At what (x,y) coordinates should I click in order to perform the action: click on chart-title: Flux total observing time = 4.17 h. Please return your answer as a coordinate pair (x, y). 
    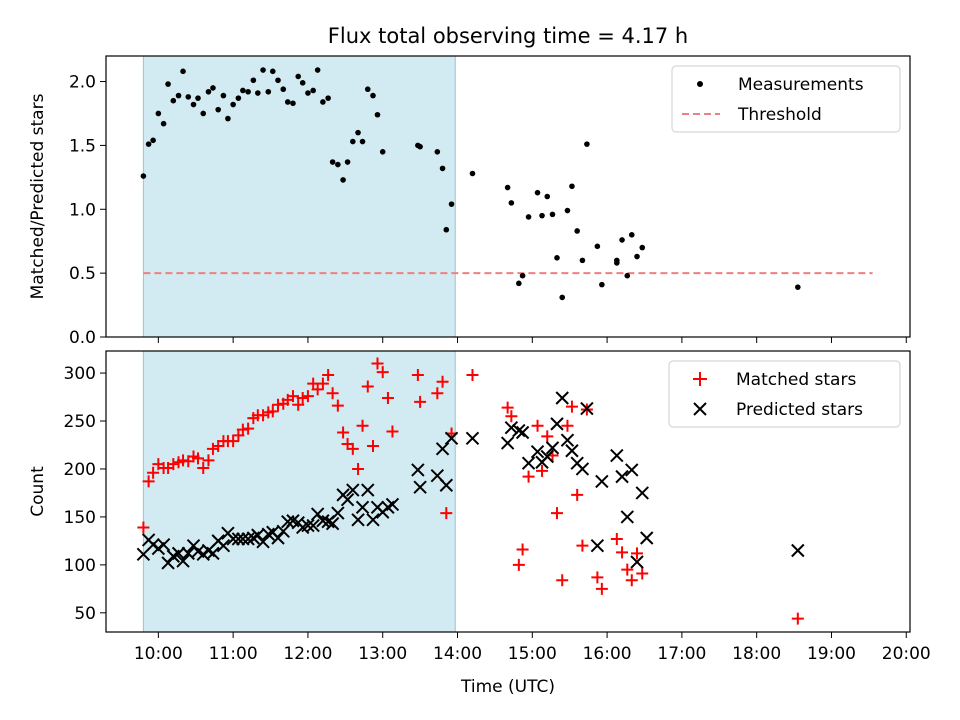
    Looking at the image, I should click on (508, 36).